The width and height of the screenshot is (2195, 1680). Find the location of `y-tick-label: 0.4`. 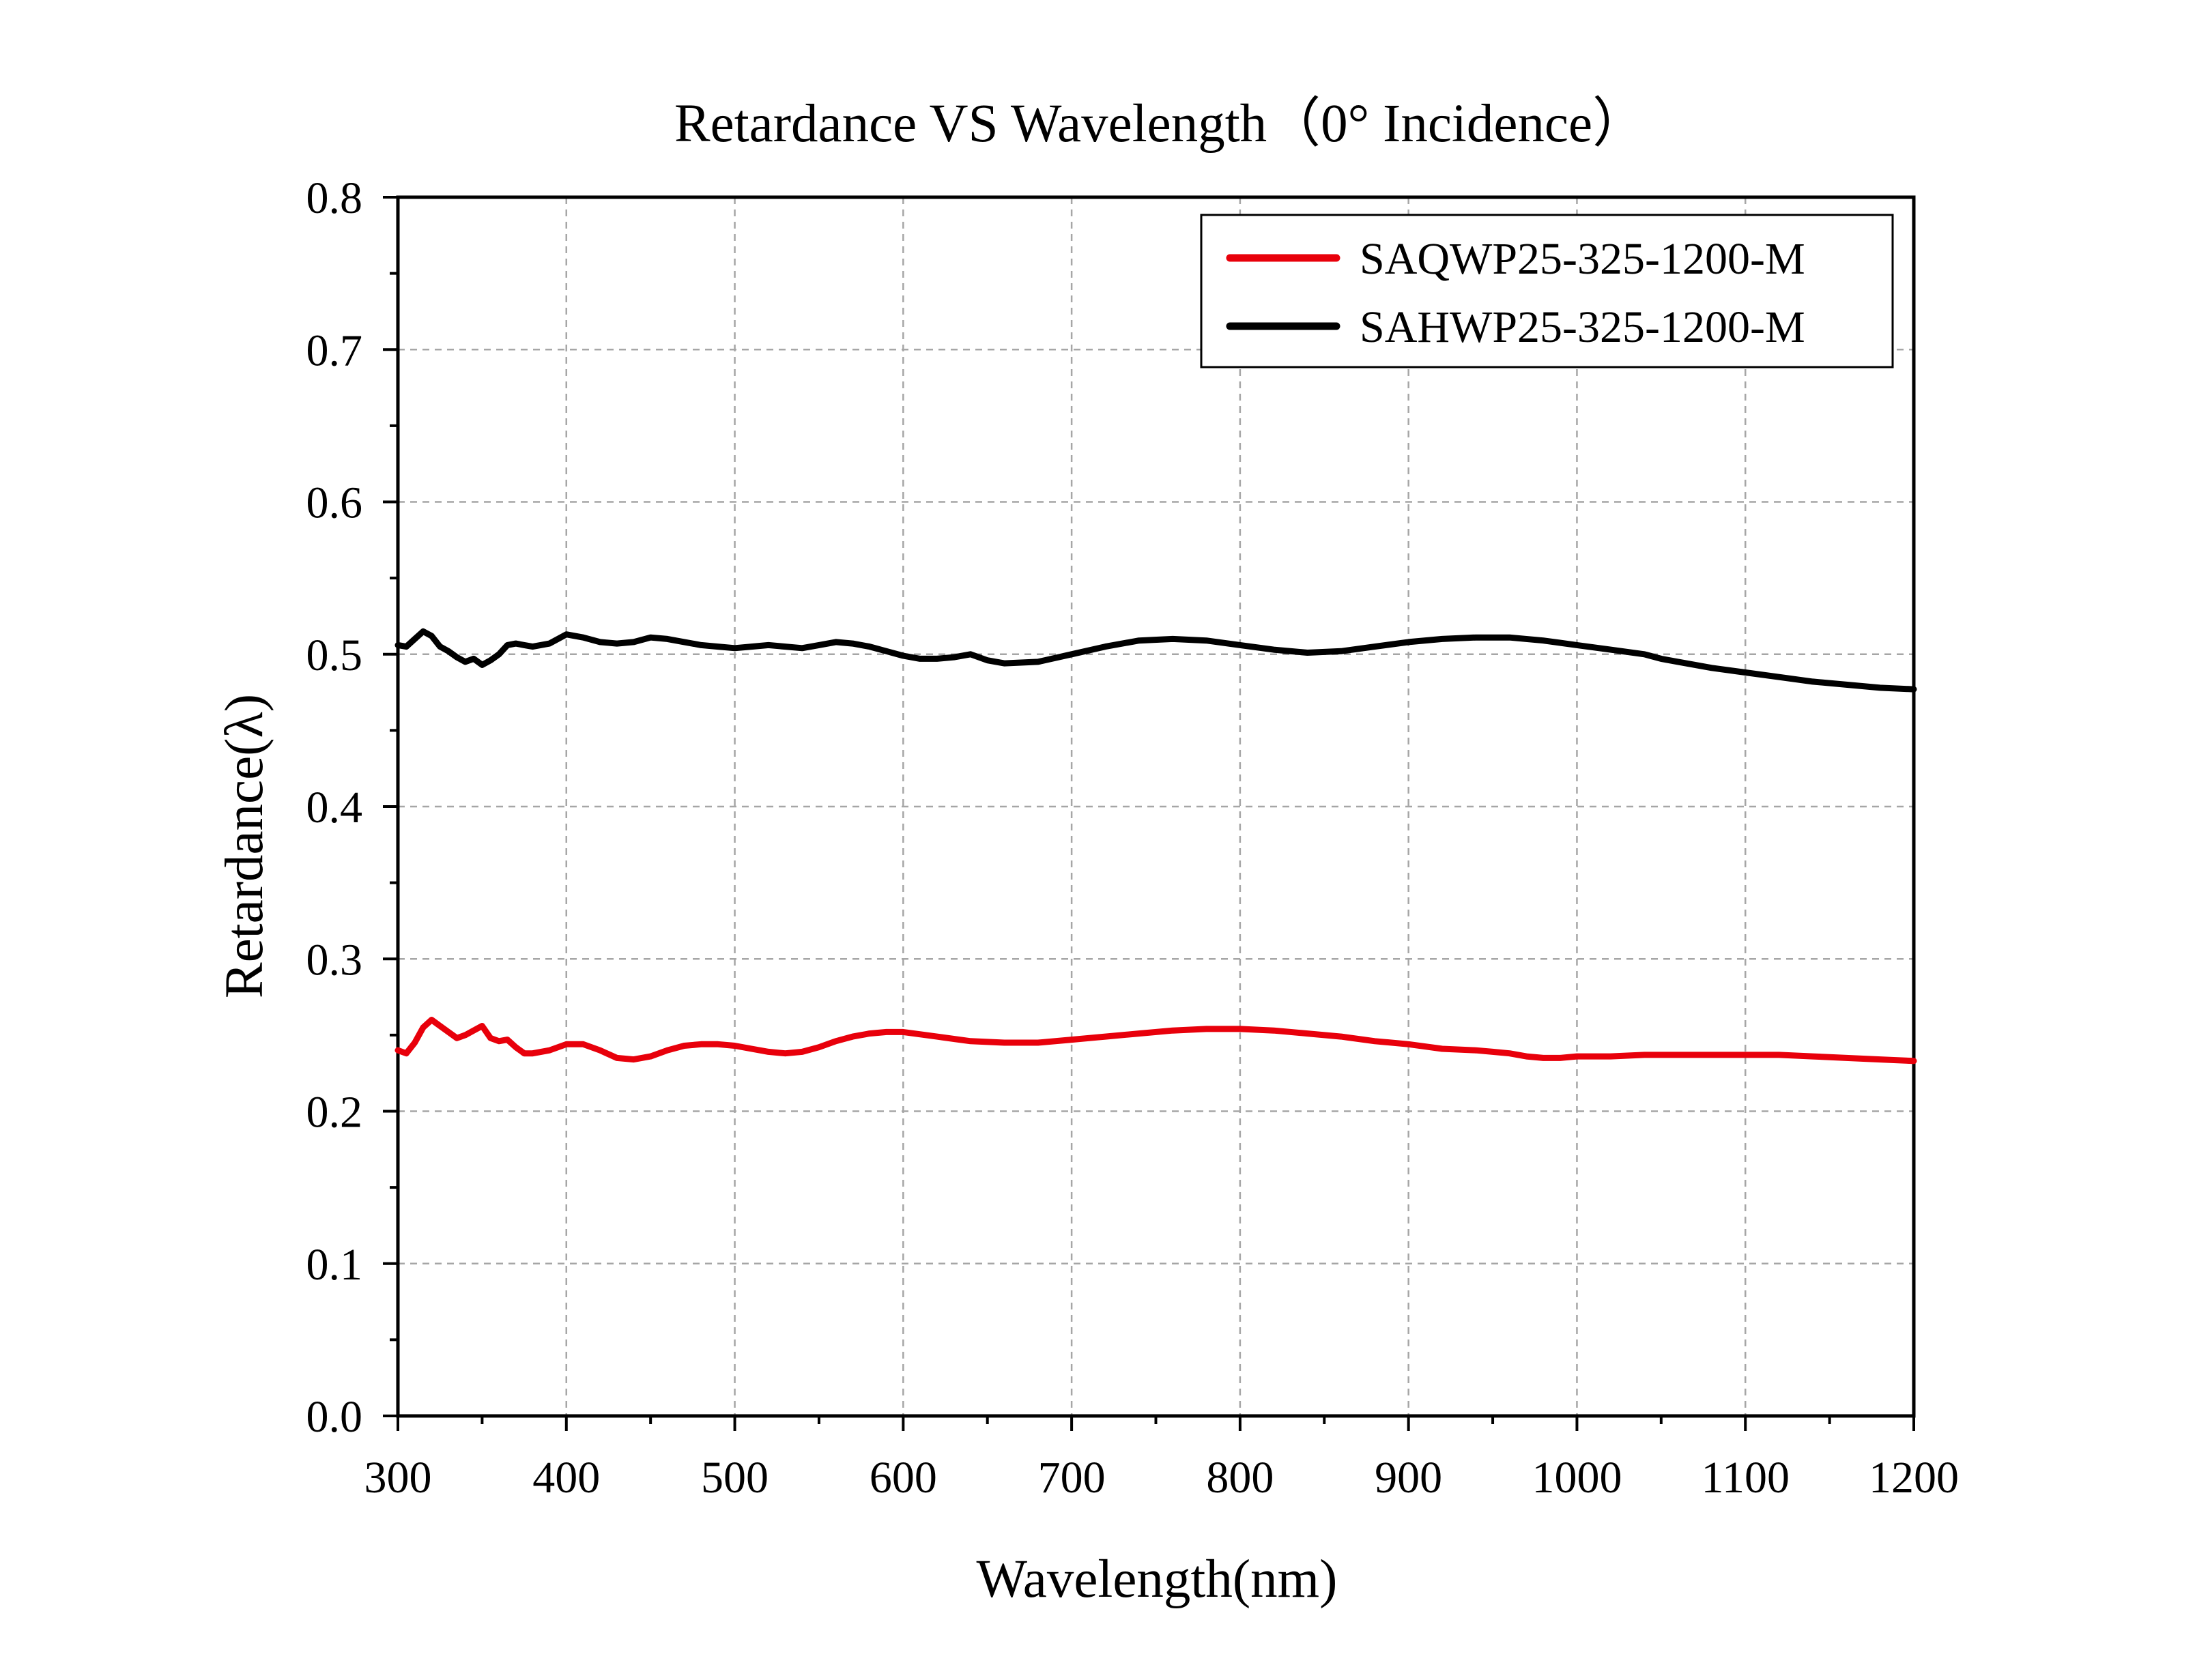

y-tick-label: 0.4 is located at coordinates (334, 807).